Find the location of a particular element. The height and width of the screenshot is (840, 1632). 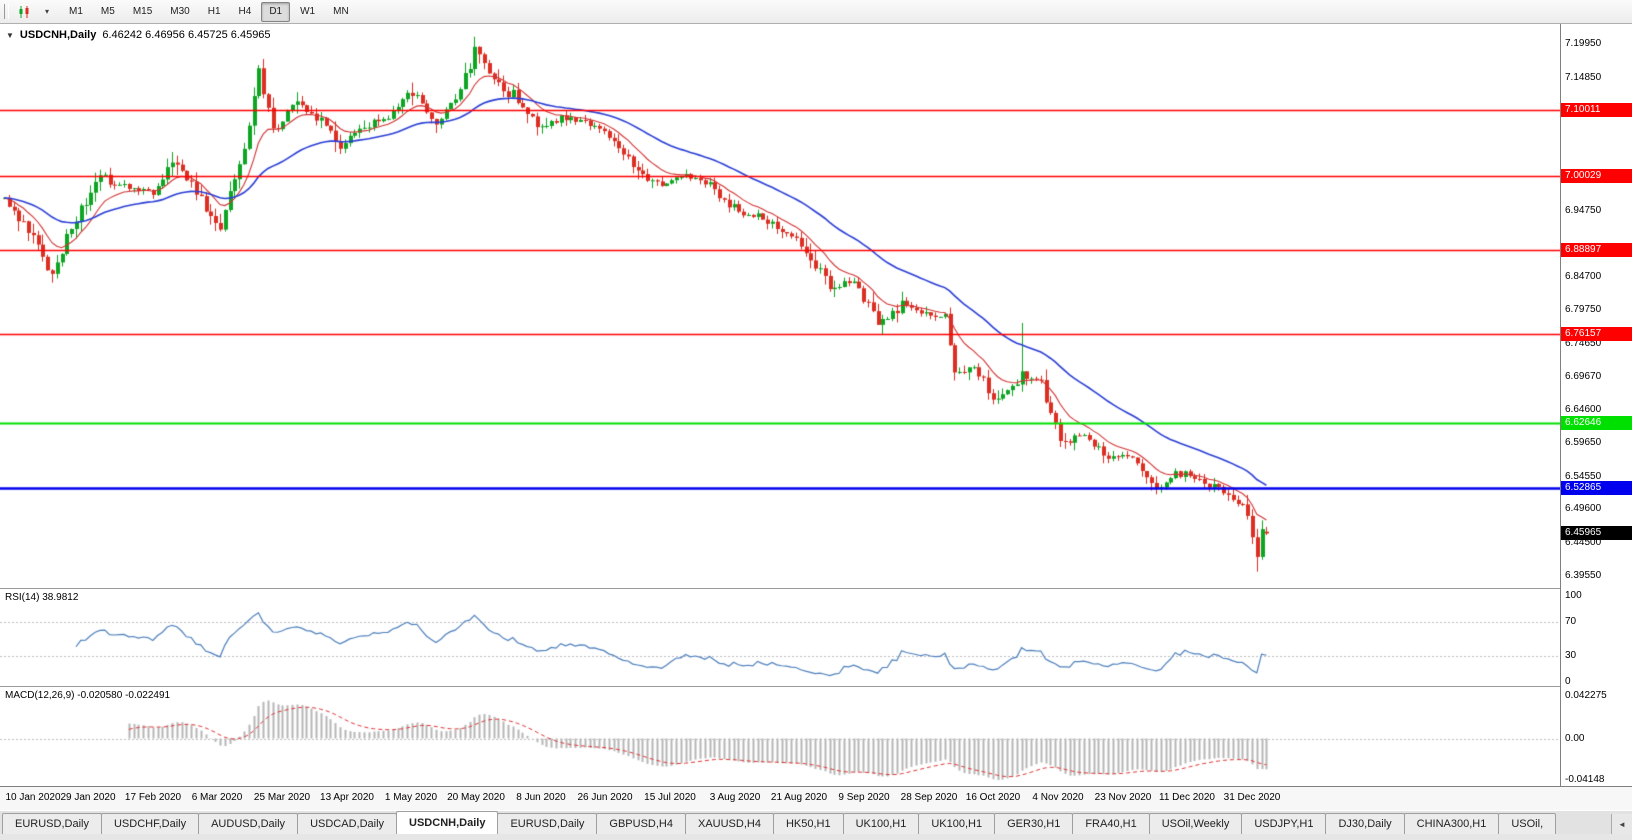

timeframe-buttons: M1 M5 M15 M30 H1 H4 D1 W1 MN is located at coordinates (209, 11).